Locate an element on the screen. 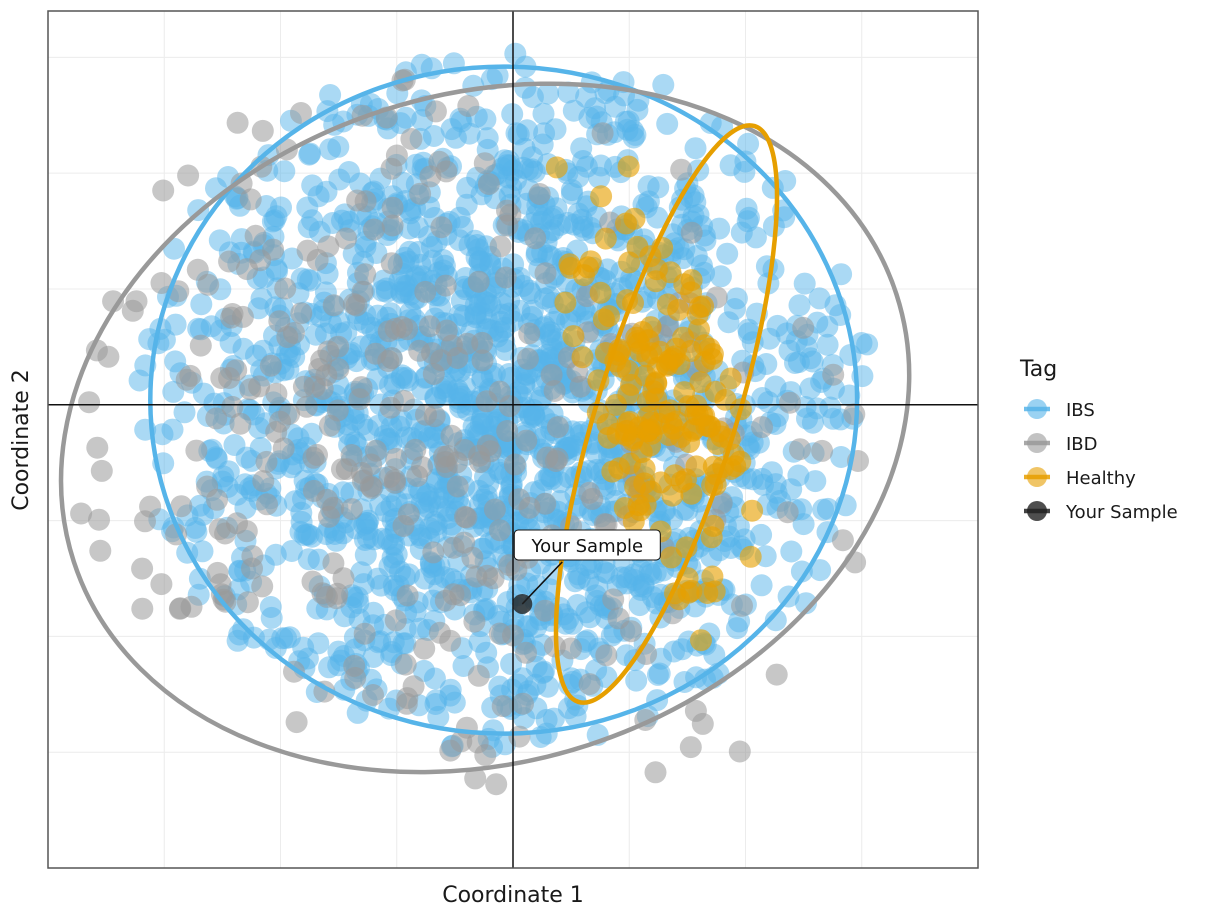  your-sample-annotation: Your Sample is located at coordinates (586, 571).